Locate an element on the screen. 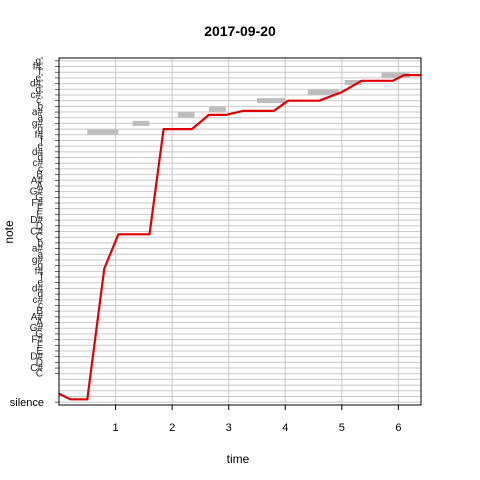  y-tick-label: g' is located at coordinates (40, 61).